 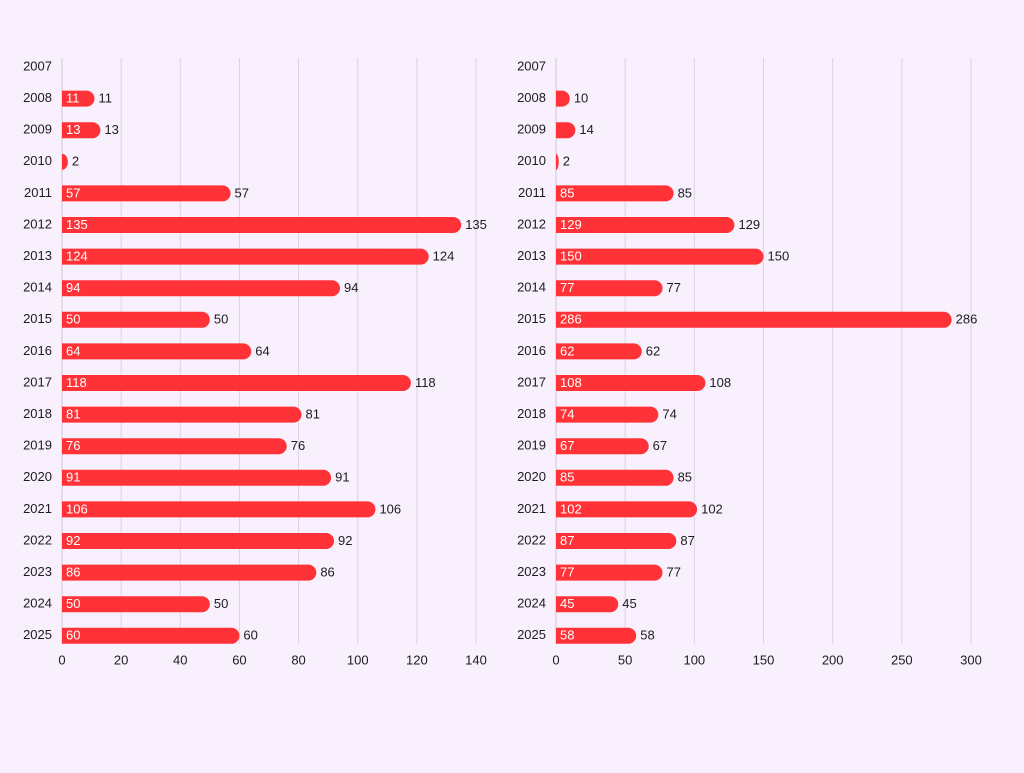 I want to click on bar-value-label: 129, so click(x=749, y=224).